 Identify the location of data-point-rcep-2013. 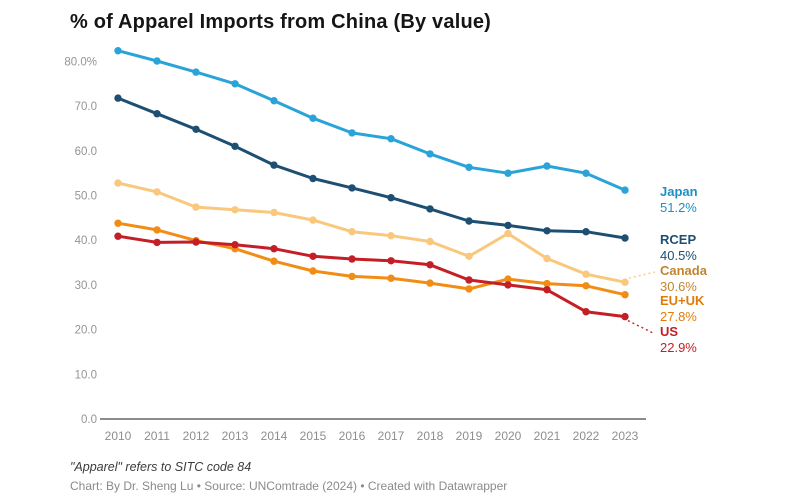
(235, 146).